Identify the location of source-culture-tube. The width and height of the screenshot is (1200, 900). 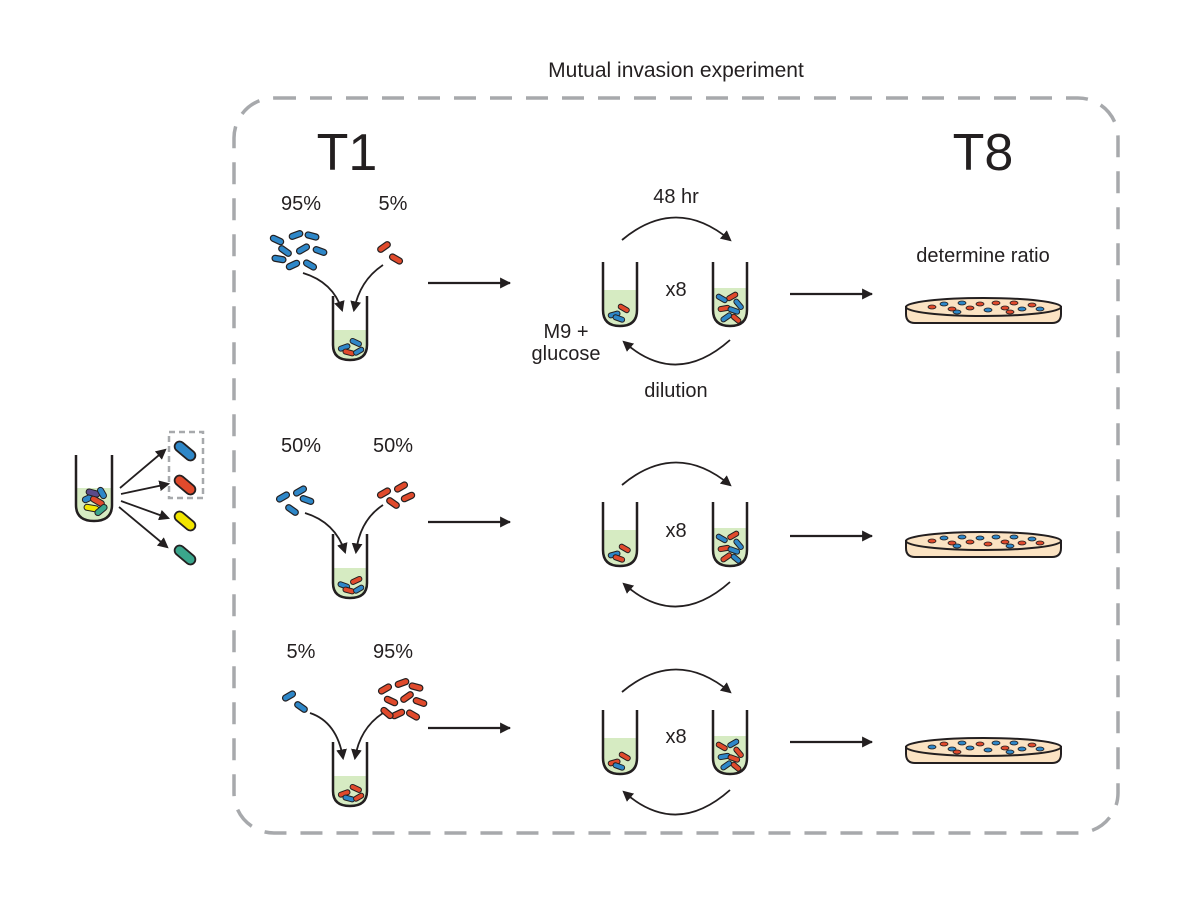
(94, 489).